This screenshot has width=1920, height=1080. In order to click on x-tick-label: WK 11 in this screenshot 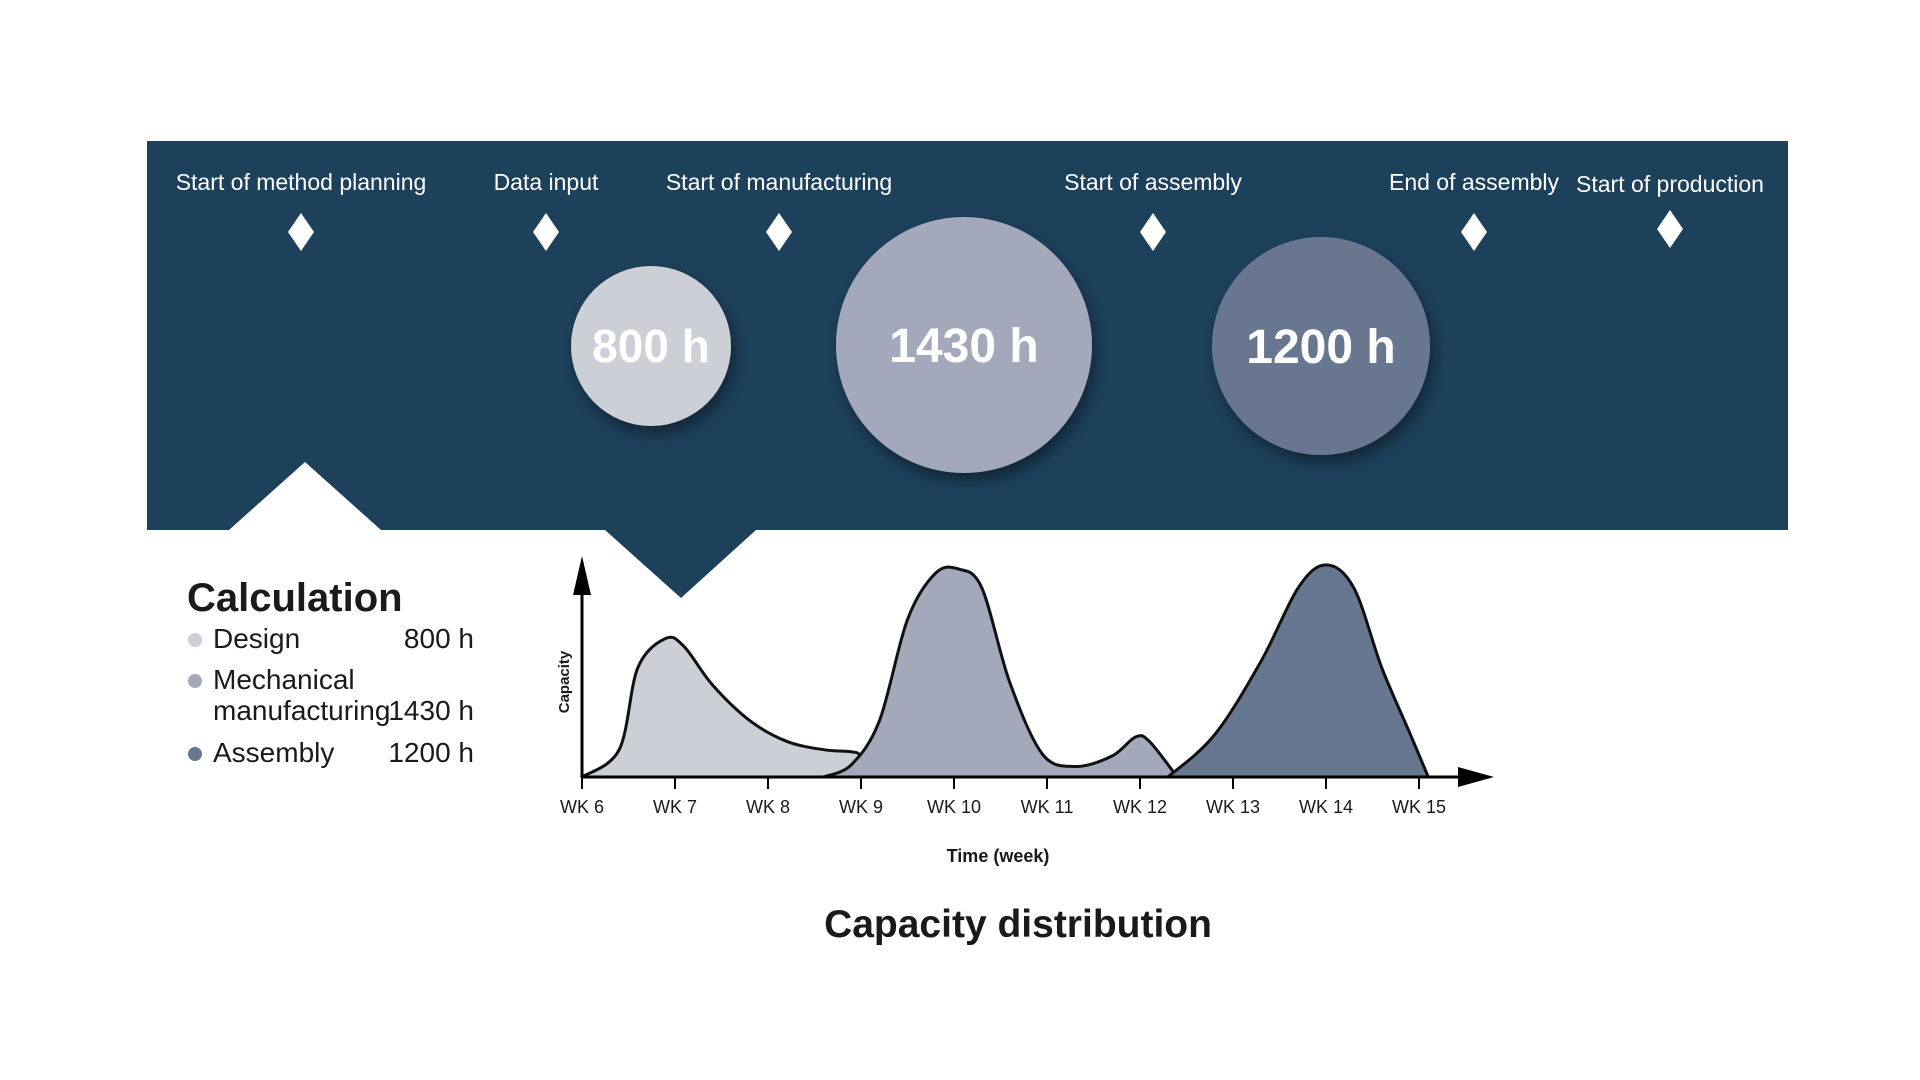, I will do `click(1047, 807)`.